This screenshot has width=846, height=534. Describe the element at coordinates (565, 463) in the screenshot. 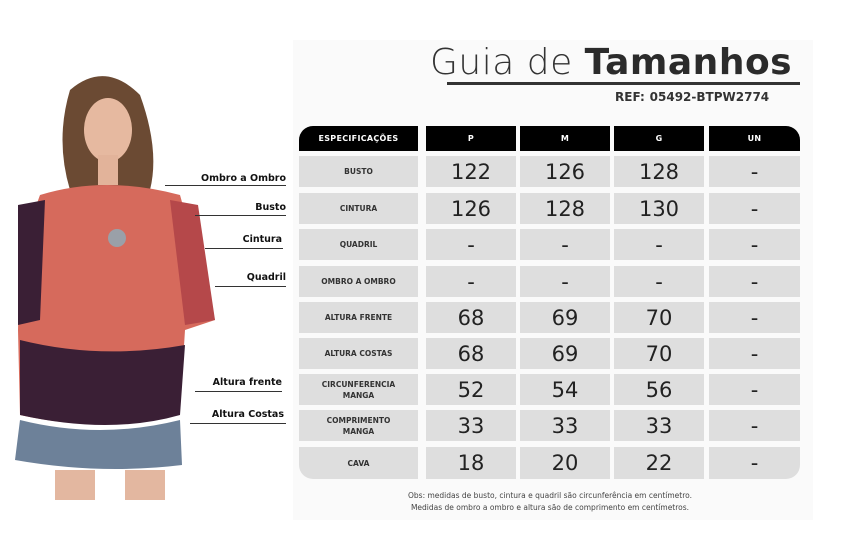

I see `size-value-cell: 20` at that location.